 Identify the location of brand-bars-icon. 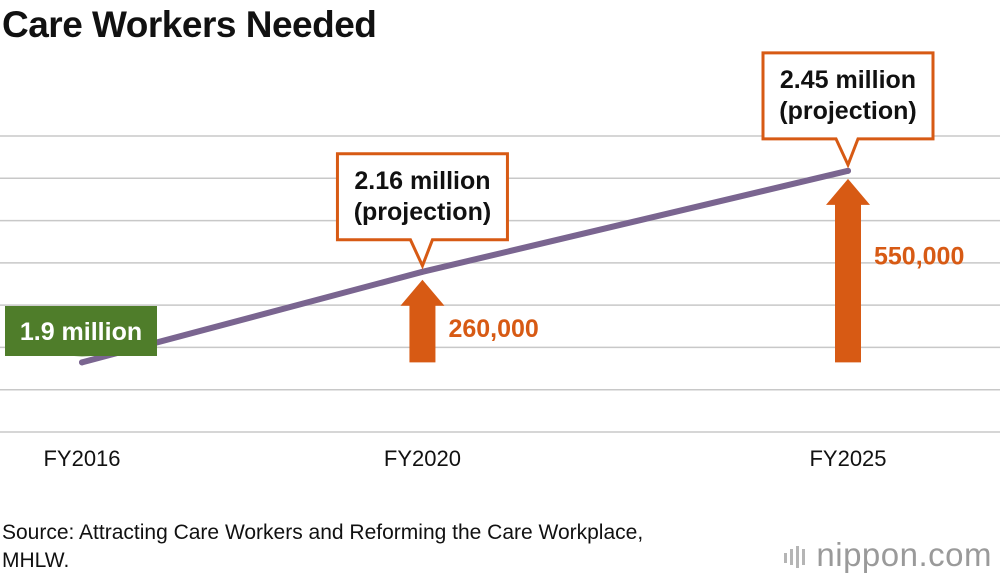
(797, 557).